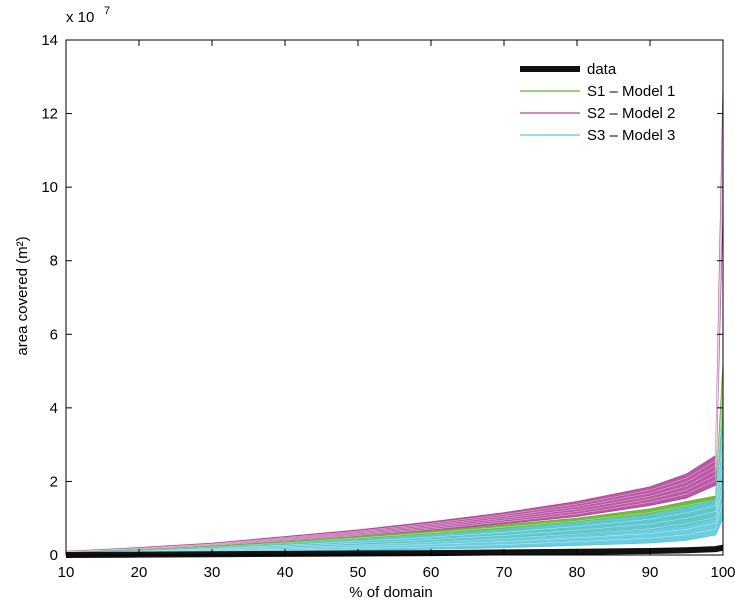 This screenshot has height=603, width=735. What do you see at coordinates (650, 572) in the screenshot?
I see `x-tick-label: 90` at bounding box center [650, 572].